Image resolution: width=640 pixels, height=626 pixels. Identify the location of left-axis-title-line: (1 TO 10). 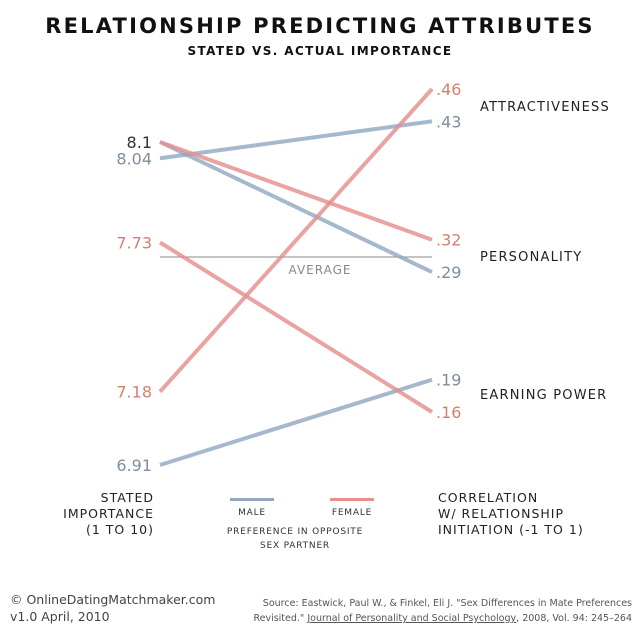
(119, 529).